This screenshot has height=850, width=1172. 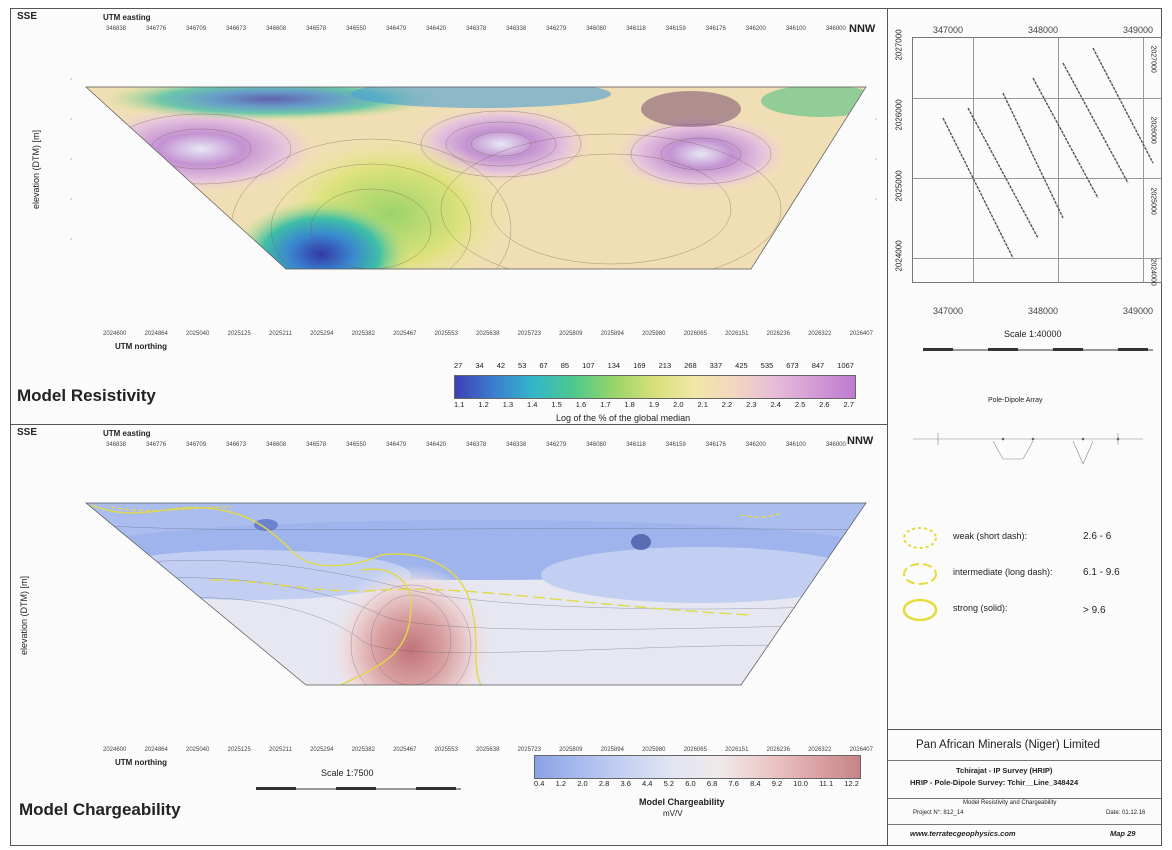 I want to click on section-desc: Model Resistivity and Chargeability, so click(x=1010, y=803).